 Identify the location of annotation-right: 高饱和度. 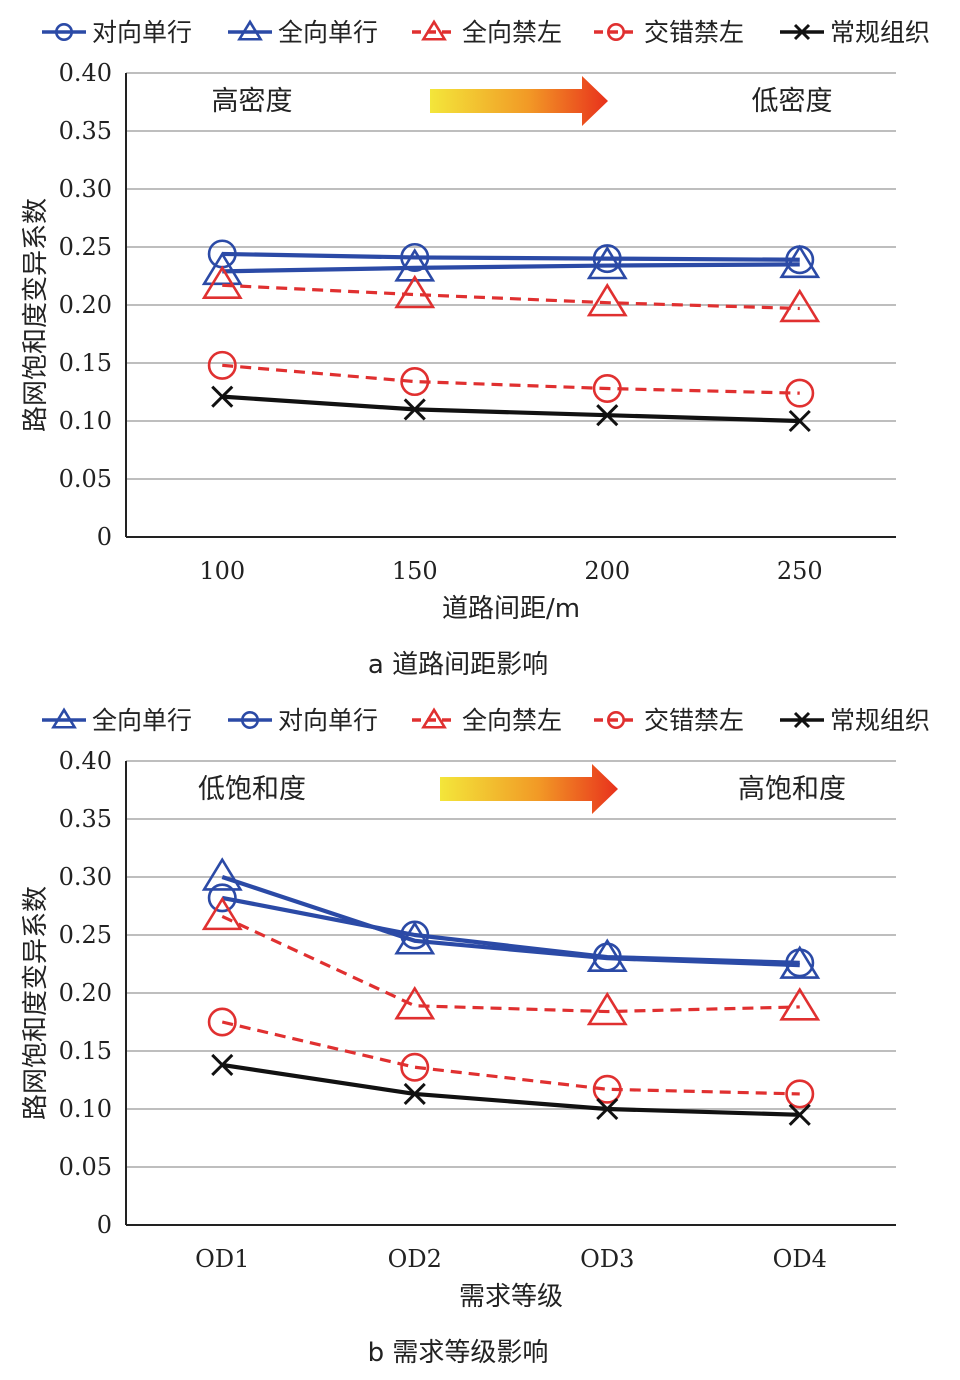
(792, 789).